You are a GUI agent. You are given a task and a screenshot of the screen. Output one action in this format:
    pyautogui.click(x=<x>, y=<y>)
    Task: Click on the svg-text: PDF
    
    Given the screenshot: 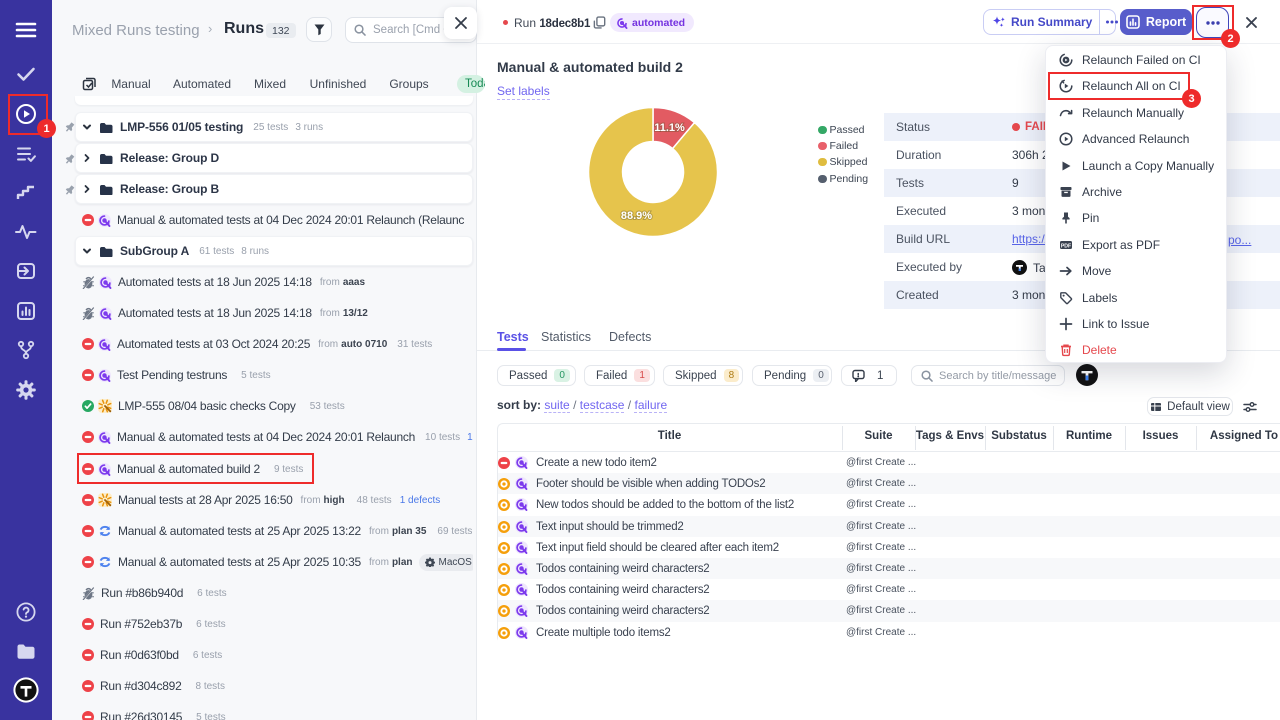 What is the action you would take?
    pyautogui.click(x=1066, y=246)
    